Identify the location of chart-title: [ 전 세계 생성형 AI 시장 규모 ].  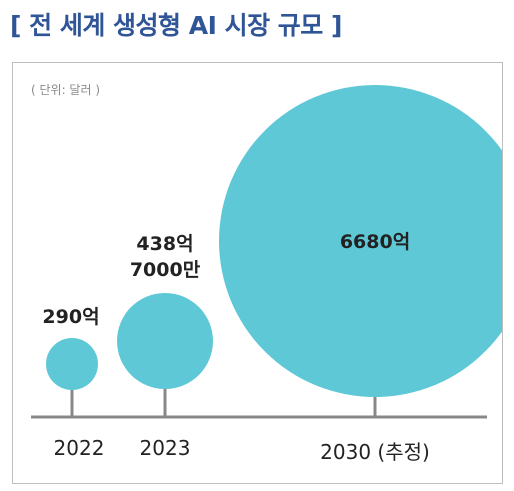
(176, 25).